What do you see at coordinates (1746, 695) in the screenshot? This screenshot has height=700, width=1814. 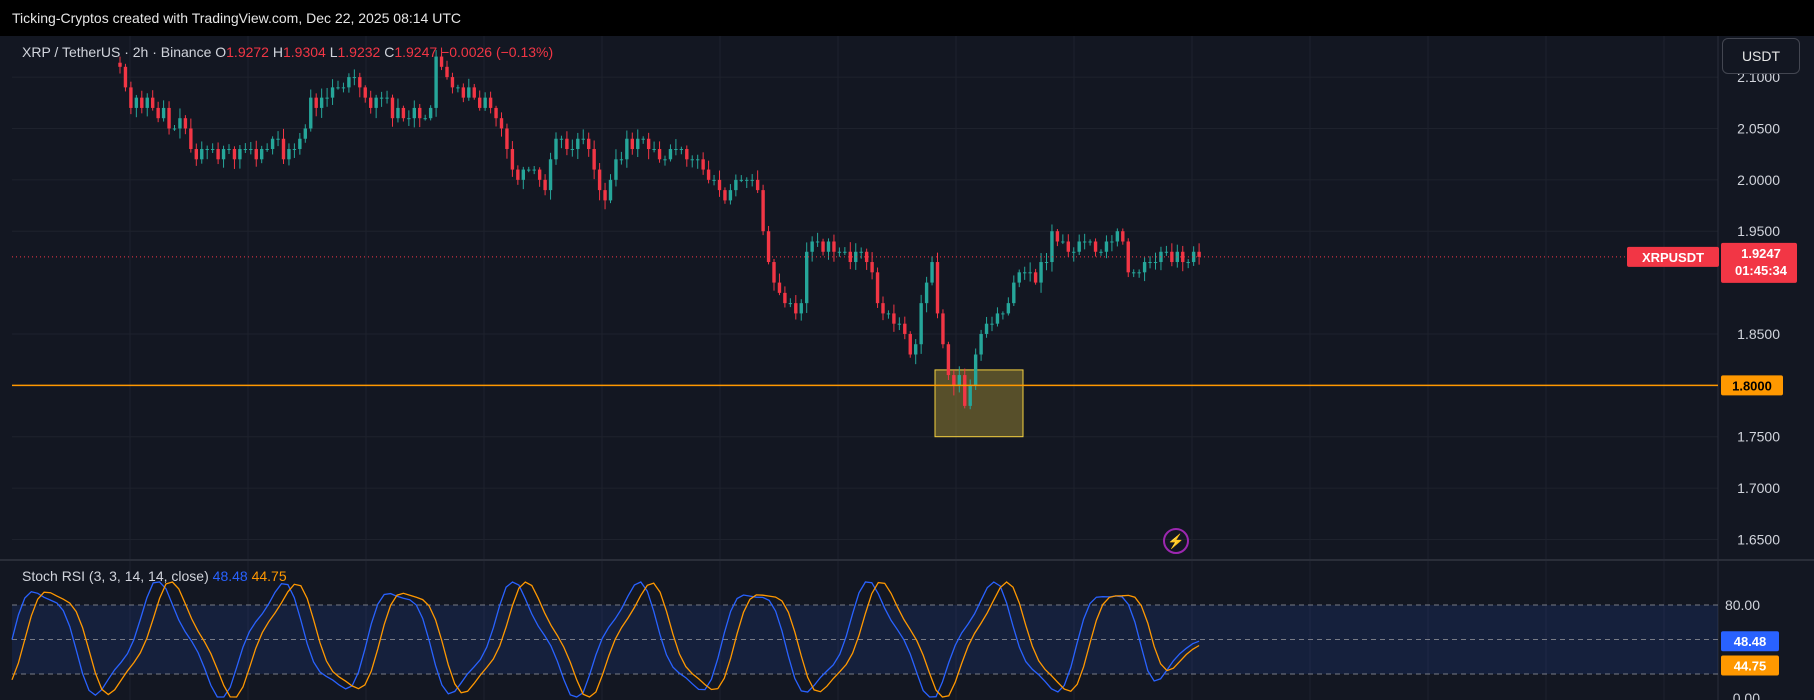 I see `stoch-tick-label: 0.00` at bounding box center [1746, 695].